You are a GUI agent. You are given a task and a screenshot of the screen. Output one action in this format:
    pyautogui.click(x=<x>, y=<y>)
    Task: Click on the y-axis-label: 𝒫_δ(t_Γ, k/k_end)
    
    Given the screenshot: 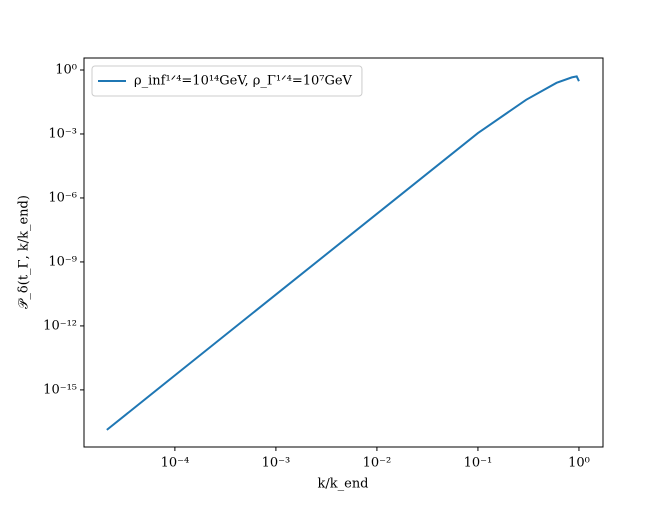 What is the action you would take?
    pyautogui.click(x=24, y=252)
    